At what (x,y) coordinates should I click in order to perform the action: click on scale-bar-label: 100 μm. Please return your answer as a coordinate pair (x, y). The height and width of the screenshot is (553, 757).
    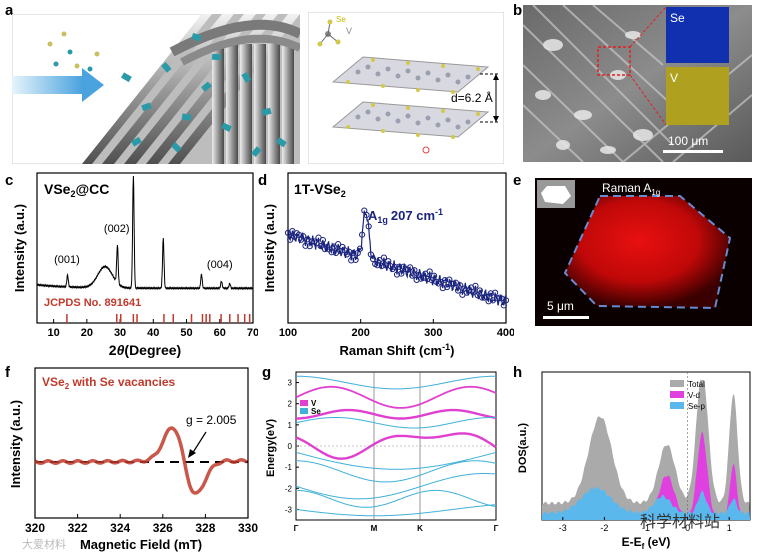
    Looking at the image, I should click on (688, 141).